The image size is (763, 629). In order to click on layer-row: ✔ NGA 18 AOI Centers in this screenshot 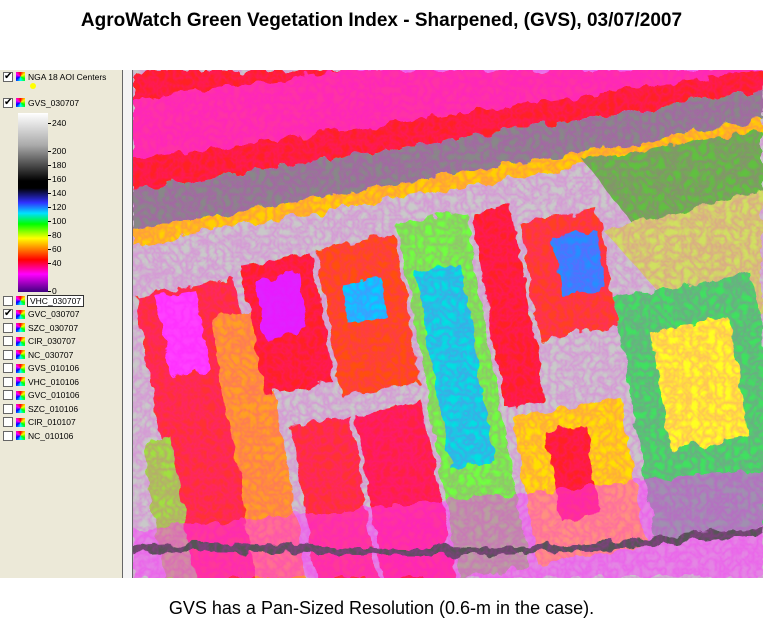, I will do `click(53, 76)`.